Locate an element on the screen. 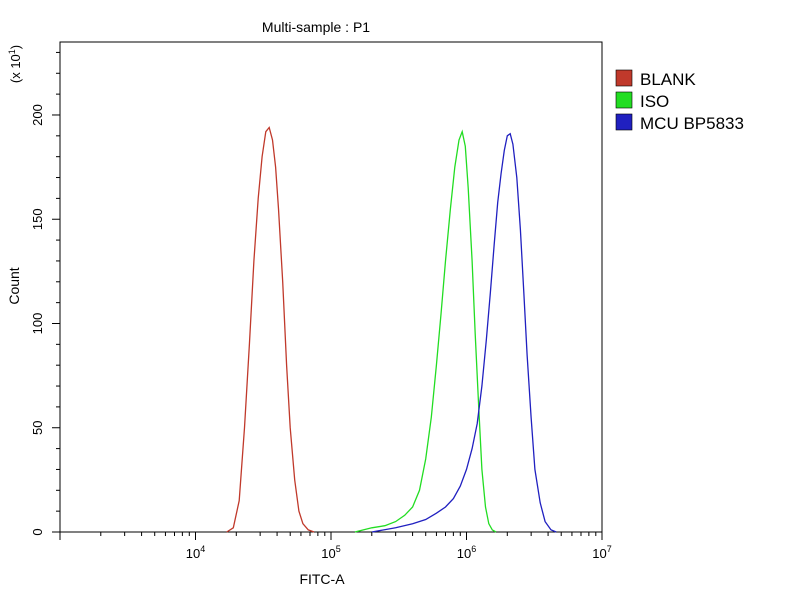  y-axis-multiplier-exp: 1 is located at coordinates (12, 51).